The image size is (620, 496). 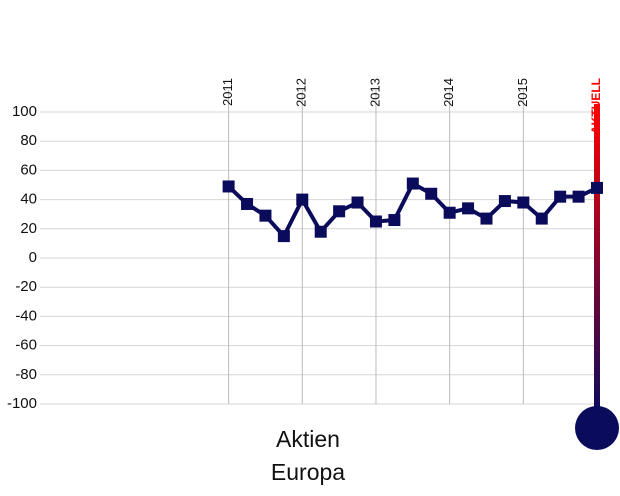 What do you see at coordinates (22, 403) in the screenshot?
I see `y-tick-label: -100` at bounding box center [22, 403].